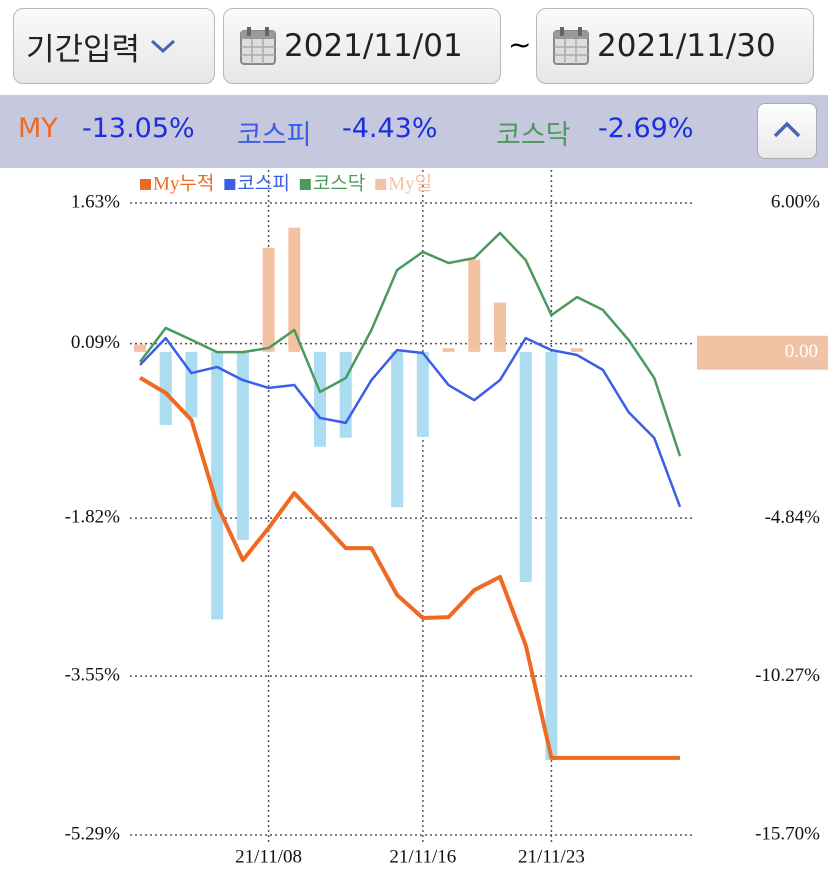 Image resolution: width=828 pixels, height=875 pixels. I want to click on legend-label: My일, so click(410, 183).